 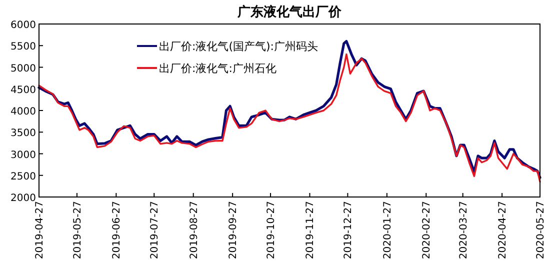 I want to click on x-tick-label: 2020-03-27, so click(x=464, y=230).